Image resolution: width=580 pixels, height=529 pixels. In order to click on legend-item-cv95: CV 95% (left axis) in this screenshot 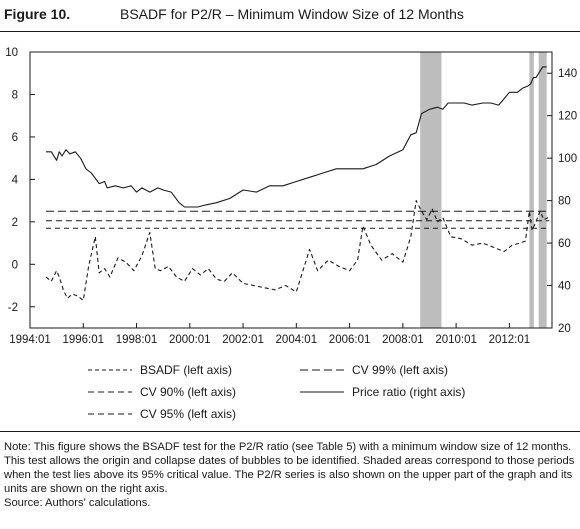, I will do `click(162, 414)`.